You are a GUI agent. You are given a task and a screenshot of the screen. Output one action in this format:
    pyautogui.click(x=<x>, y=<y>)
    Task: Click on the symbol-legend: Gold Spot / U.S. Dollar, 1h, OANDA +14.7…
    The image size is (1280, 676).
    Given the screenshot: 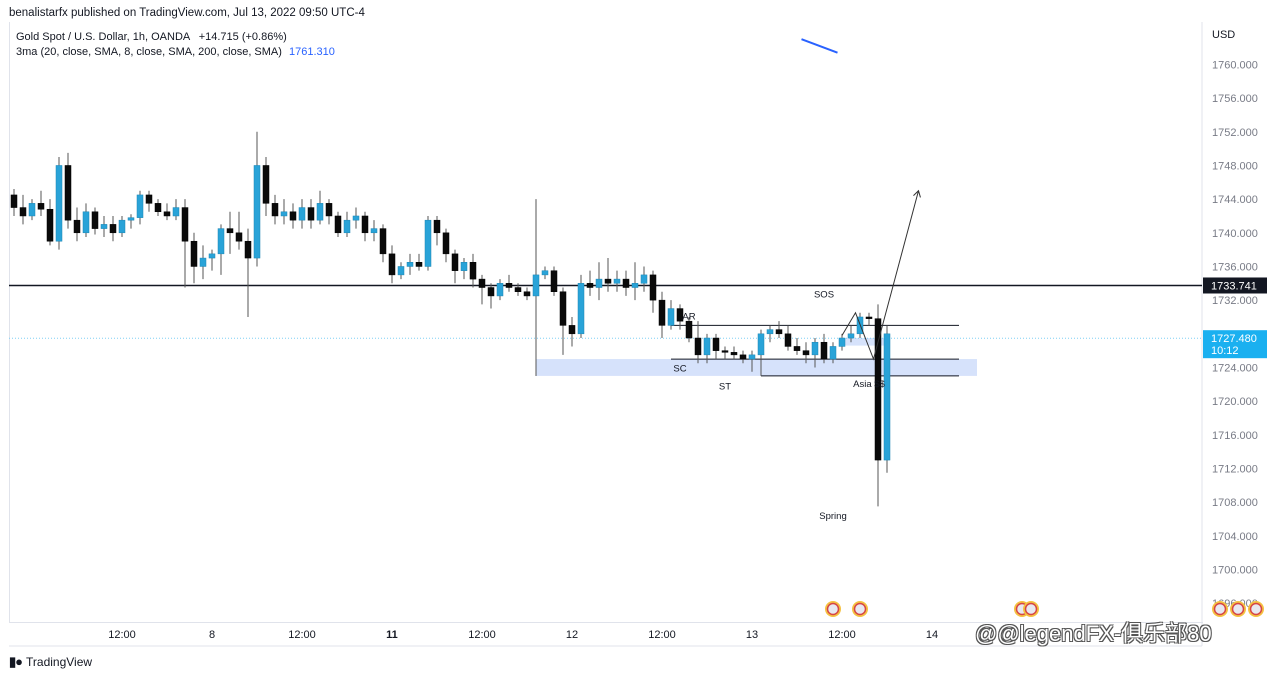 What is the action you would take?
    pyautogui.click(x=151, y=37)
    